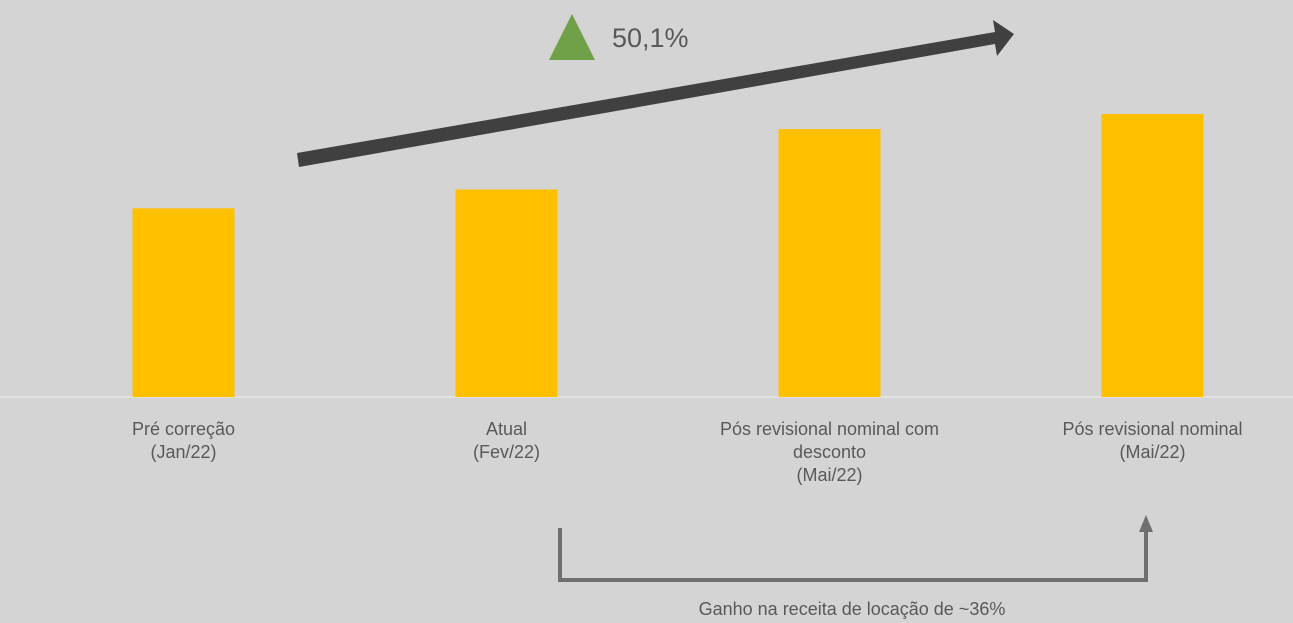  Describe the element at coordinates (183, 452) in the screenshot. I see `x-tick-label: (Jan/22)` at that location.